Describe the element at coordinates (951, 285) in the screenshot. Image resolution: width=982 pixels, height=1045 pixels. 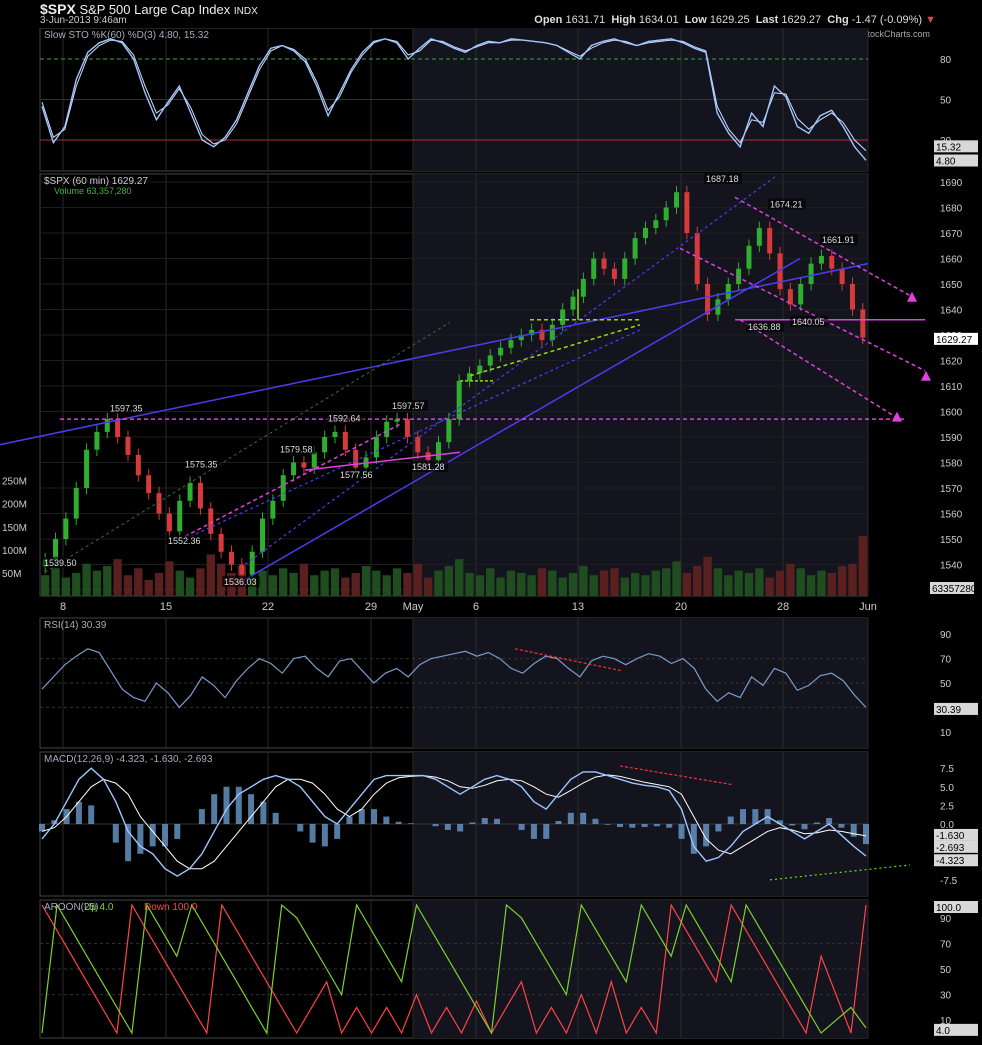
I see `price-tick-1650: 1650` at that location.